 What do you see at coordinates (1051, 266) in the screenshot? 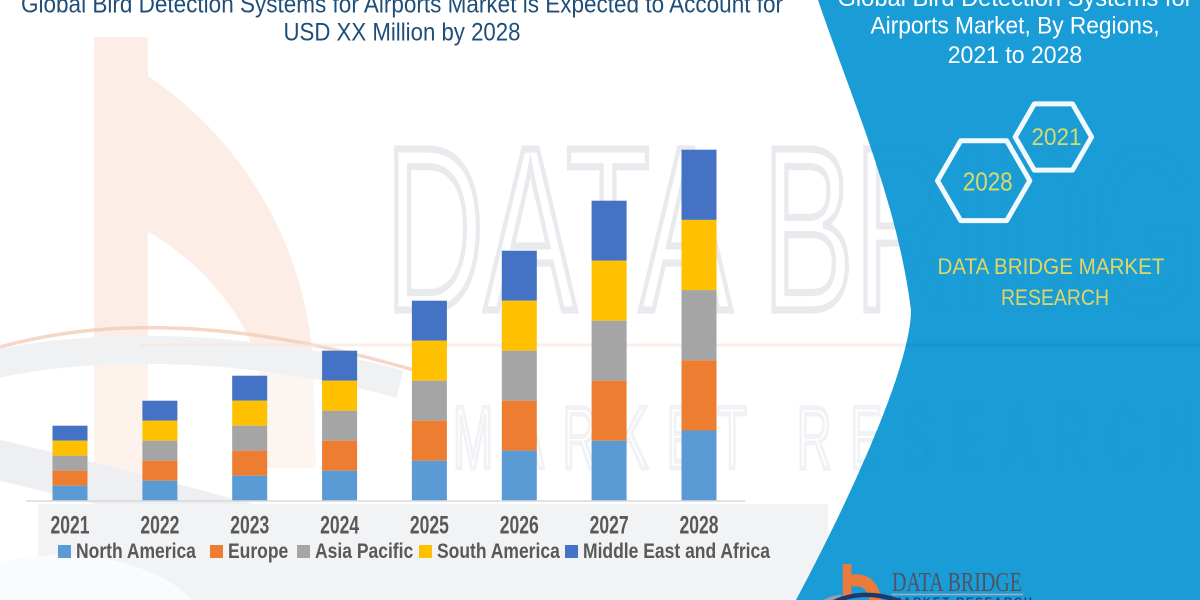
I see `svg-text: DATA BRIDGE MARKET` at bounding box center [1051, 266].